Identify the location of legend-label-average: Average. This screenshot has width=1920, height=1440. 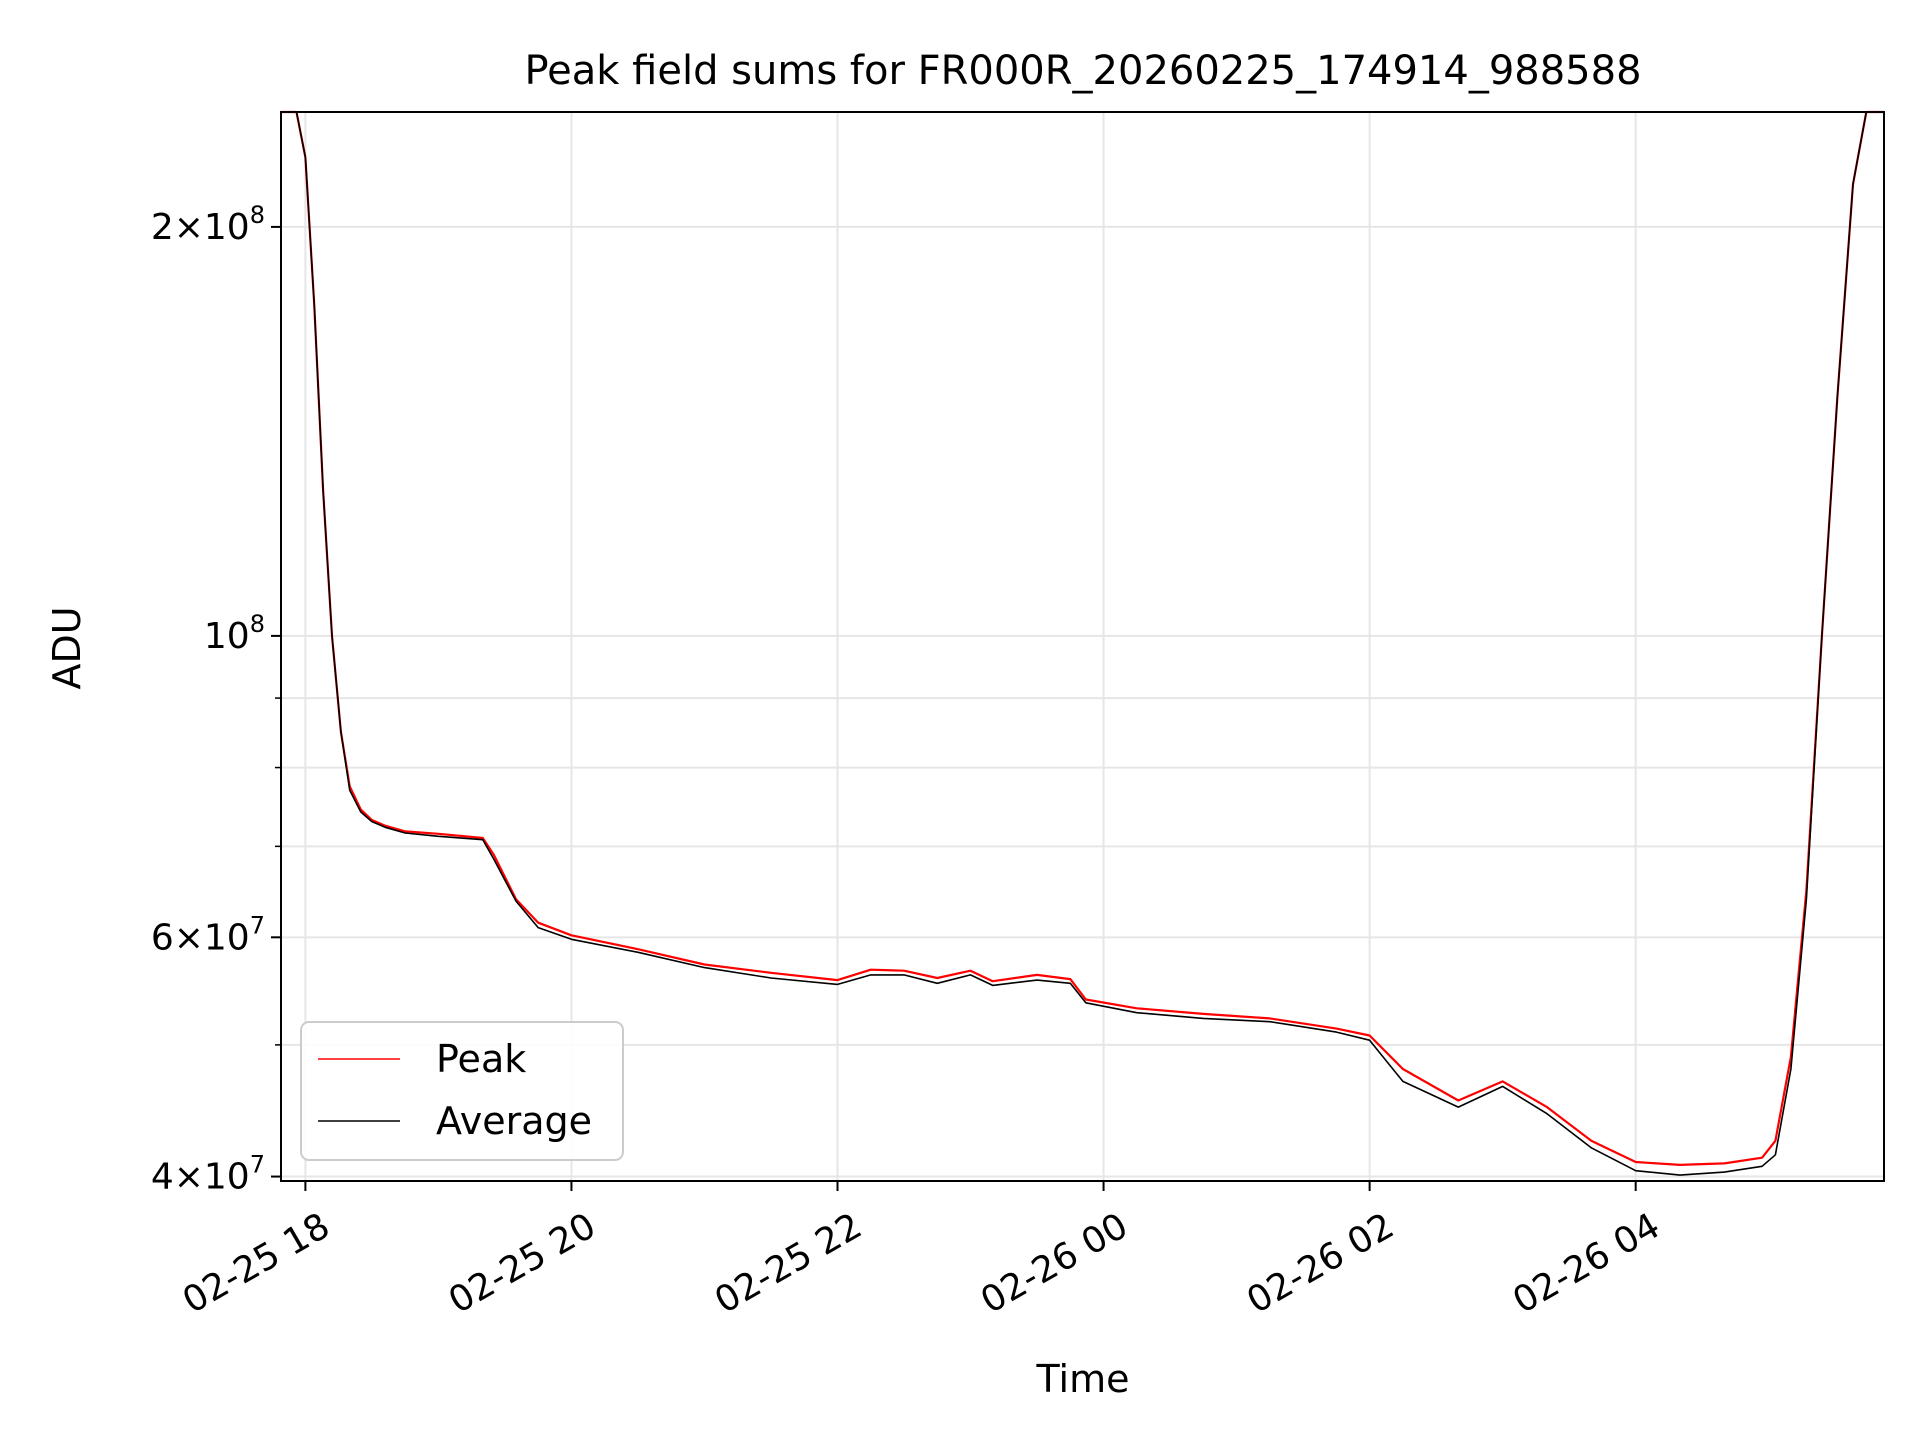
(514, 1121).